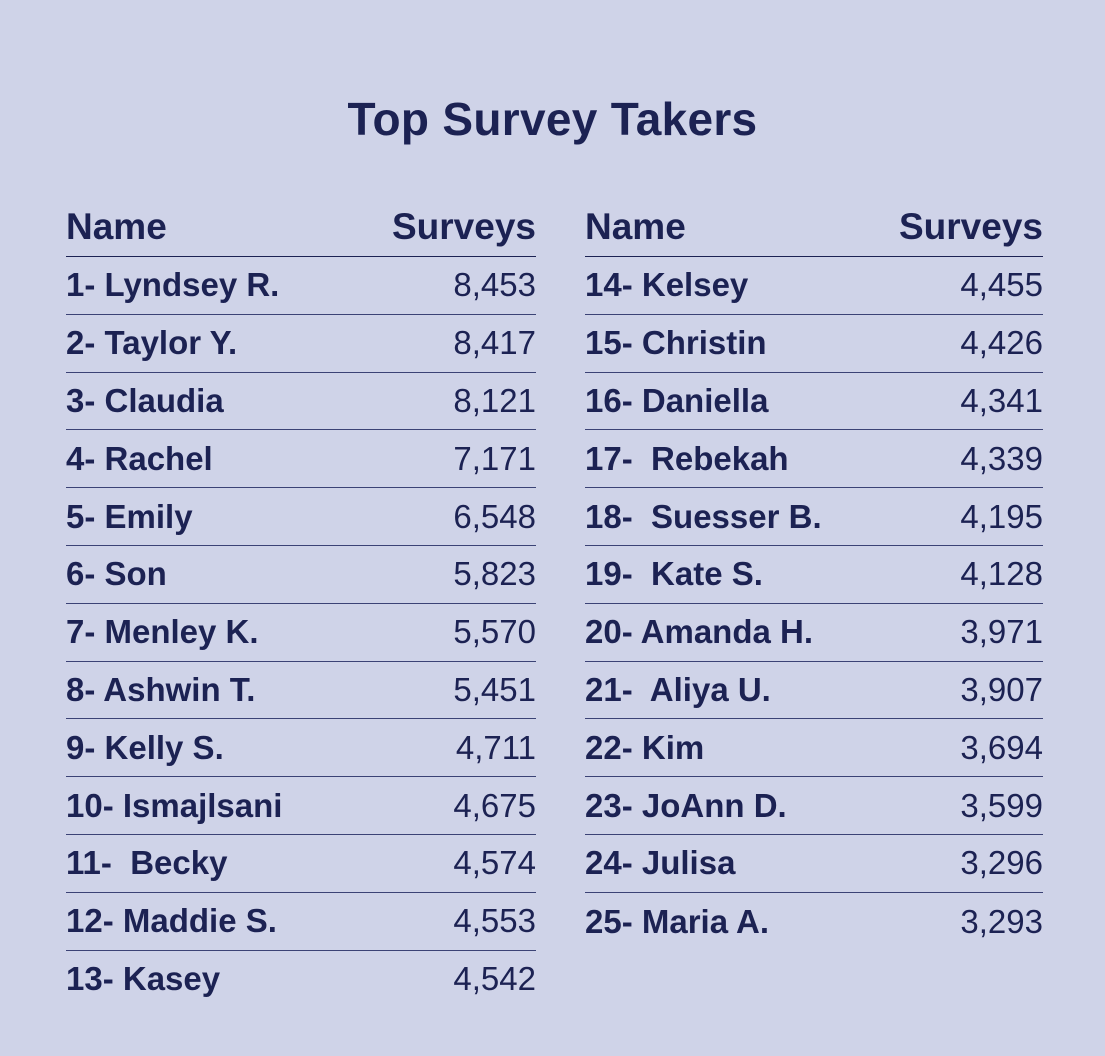 The width and height of the screenshot is (1105, 1056). What do you see at coordinates (1001, 747) in the screenshot?
I see `survey-count: 3,694` at bounding box center [1001, 747].